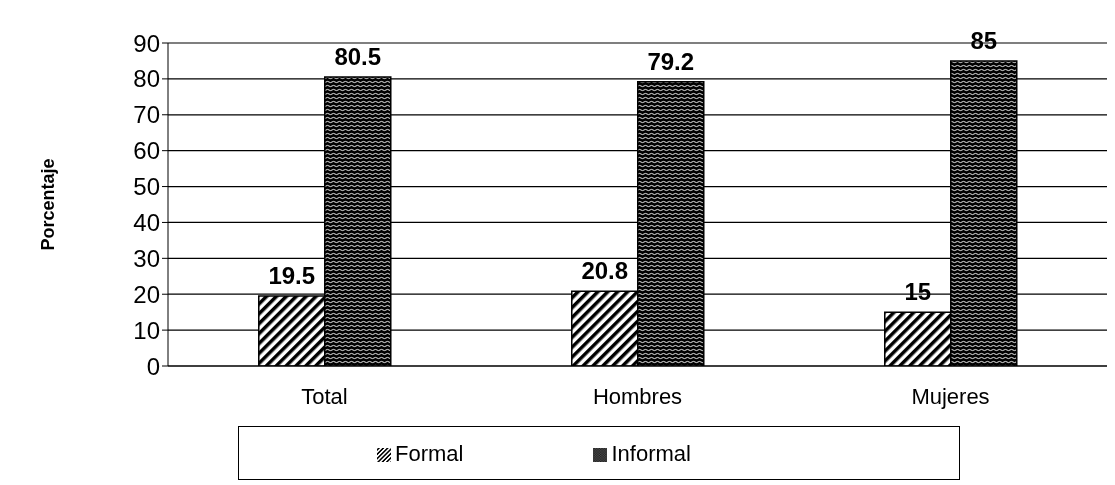 The width and height of the screenshot is (1115, 485). What do you see at coordinates (637, 396) in the screenshot?
I see `x-tick-label: Hombres` at bounding box center [637, 396].